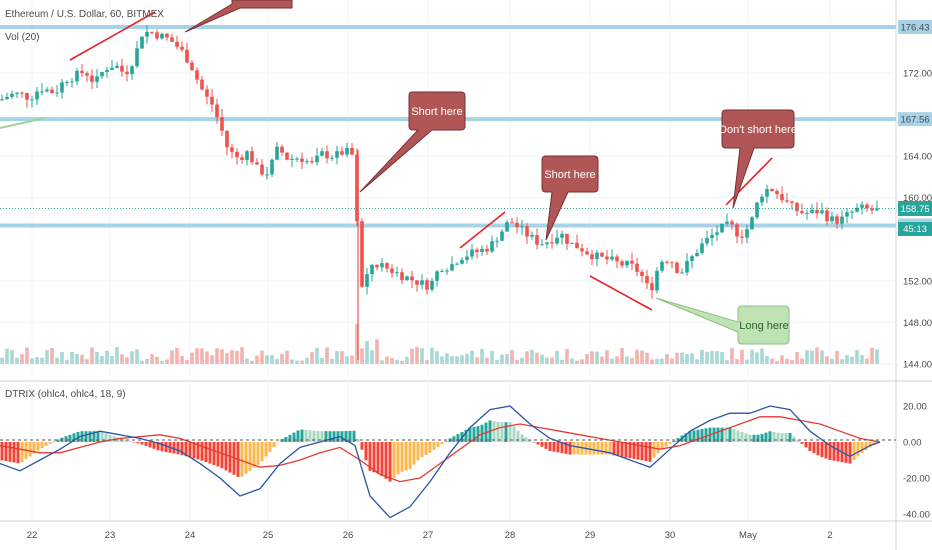 This screenshot has height=550, width=932. Describe the element at coordinates (722, 321) in the screenshot. I see `callout-long: Long here` at that location.